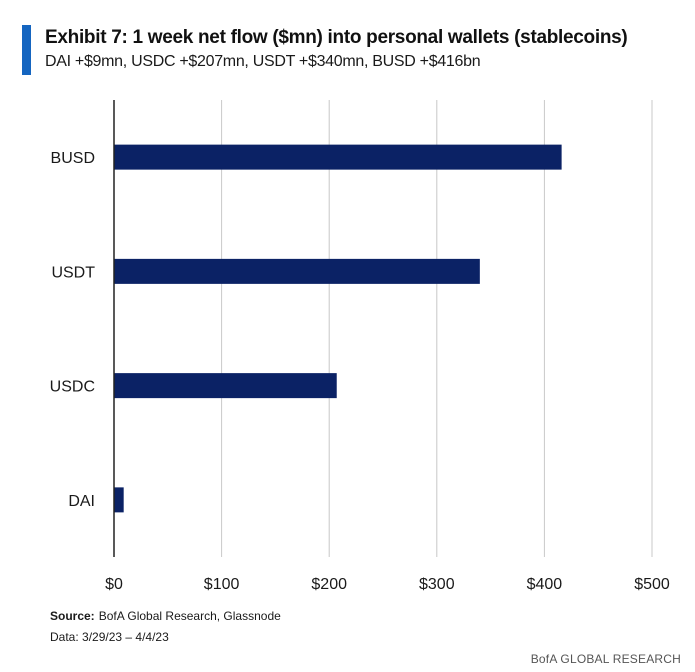  What do you see at coordinates (73, 272) in the screenshot?
I see `category-label: USDT` at bounding box center [73, 272].